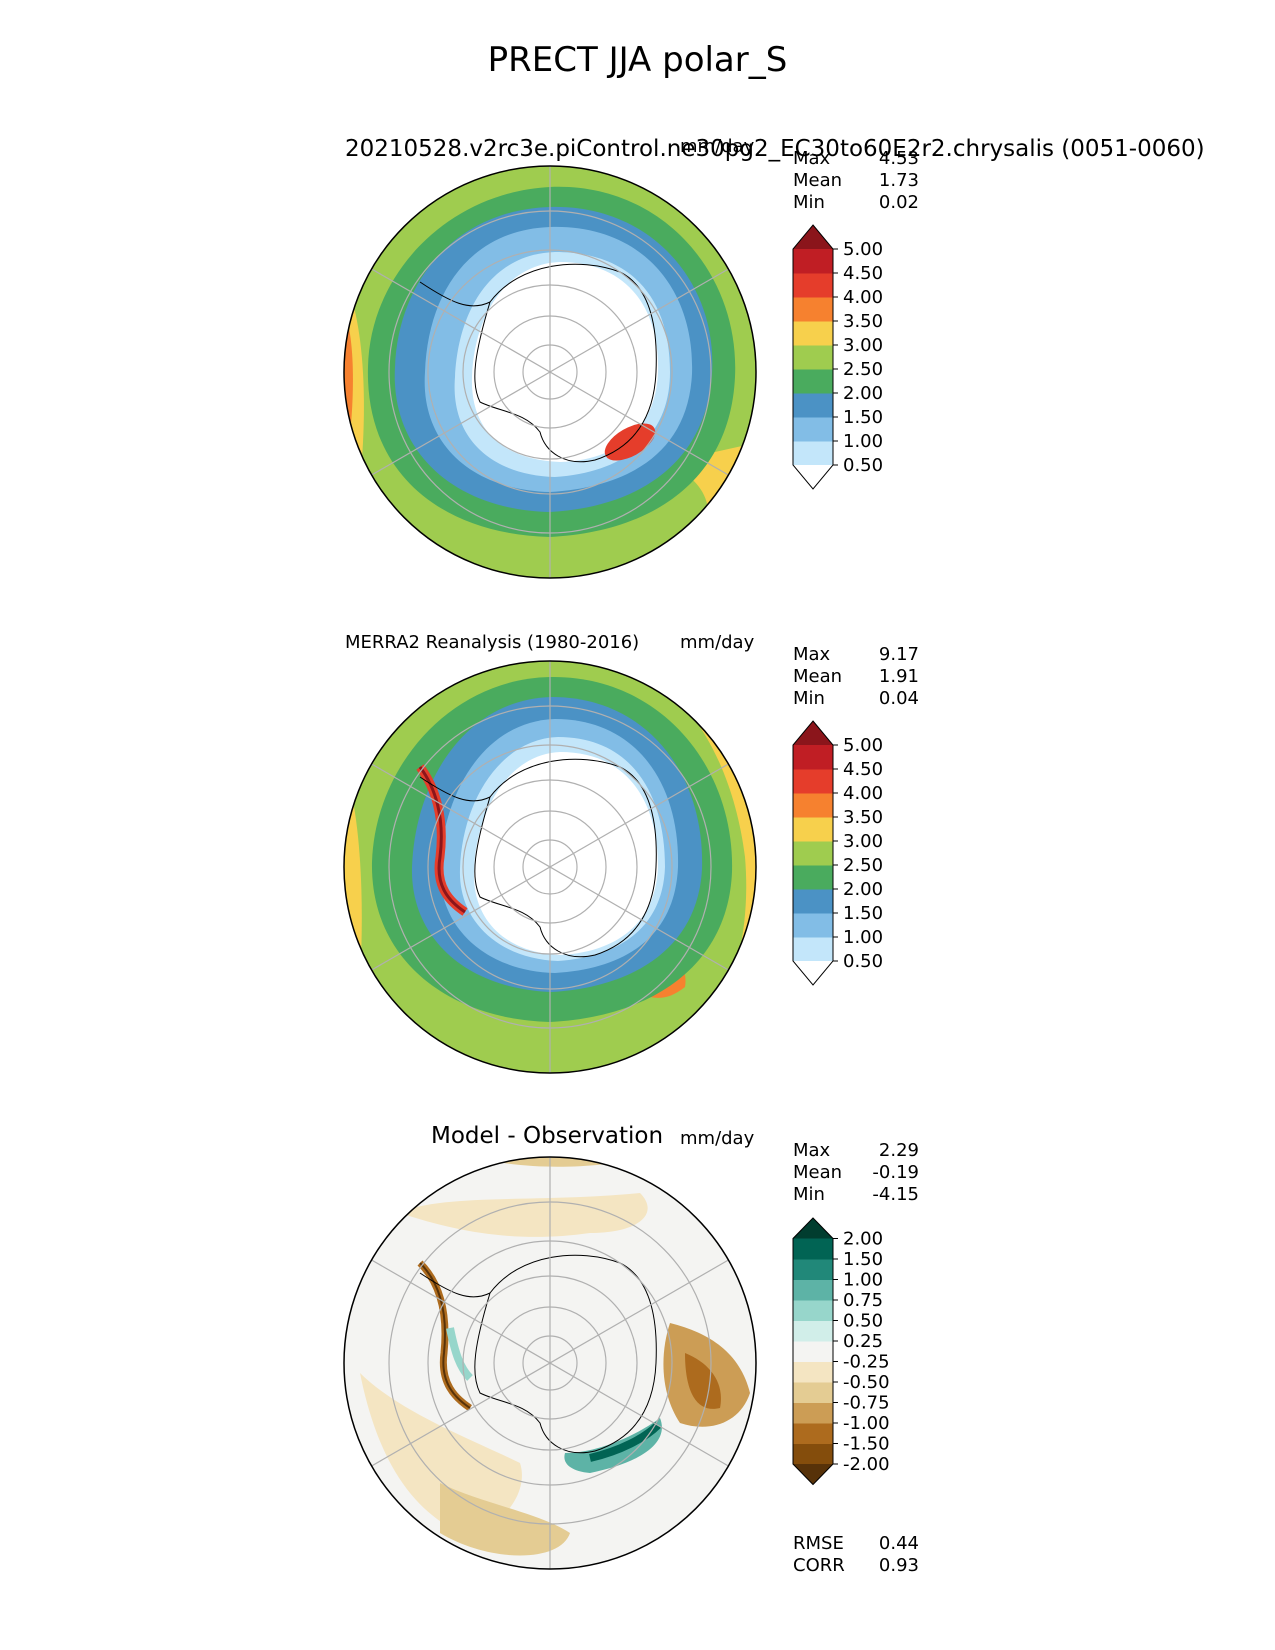 This screenshot has width=1275, height=1650. Describe the element at coordinates (455, 294) in the screenshot. I see `panel-1-peninsula` at that location.